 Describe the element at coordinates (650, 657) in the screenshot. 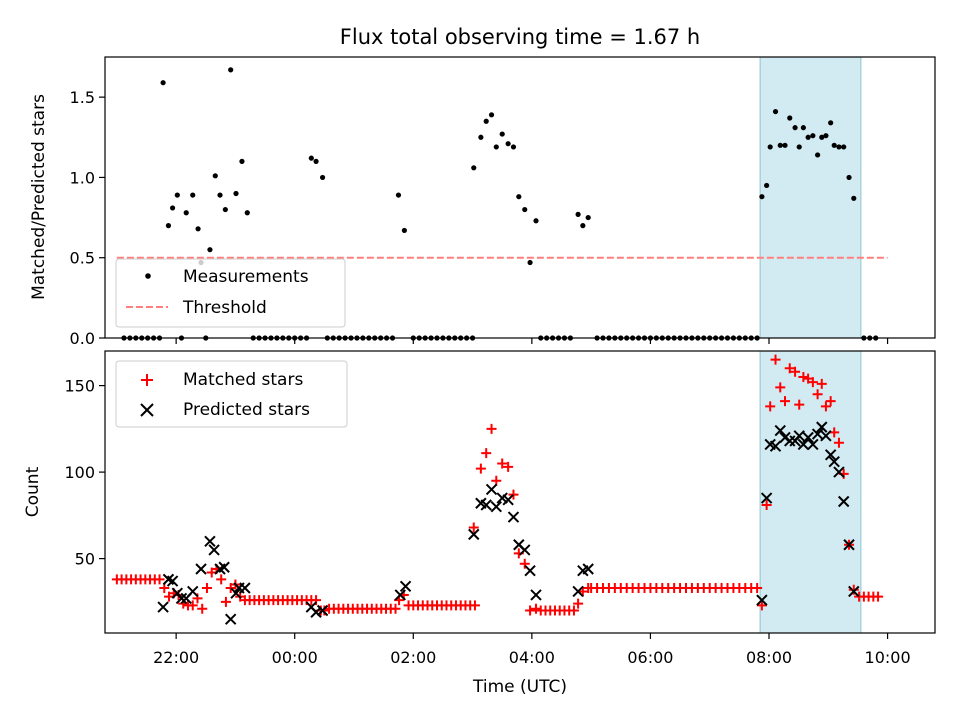

I see `ax1-xtick-label: 06:00` at that location.